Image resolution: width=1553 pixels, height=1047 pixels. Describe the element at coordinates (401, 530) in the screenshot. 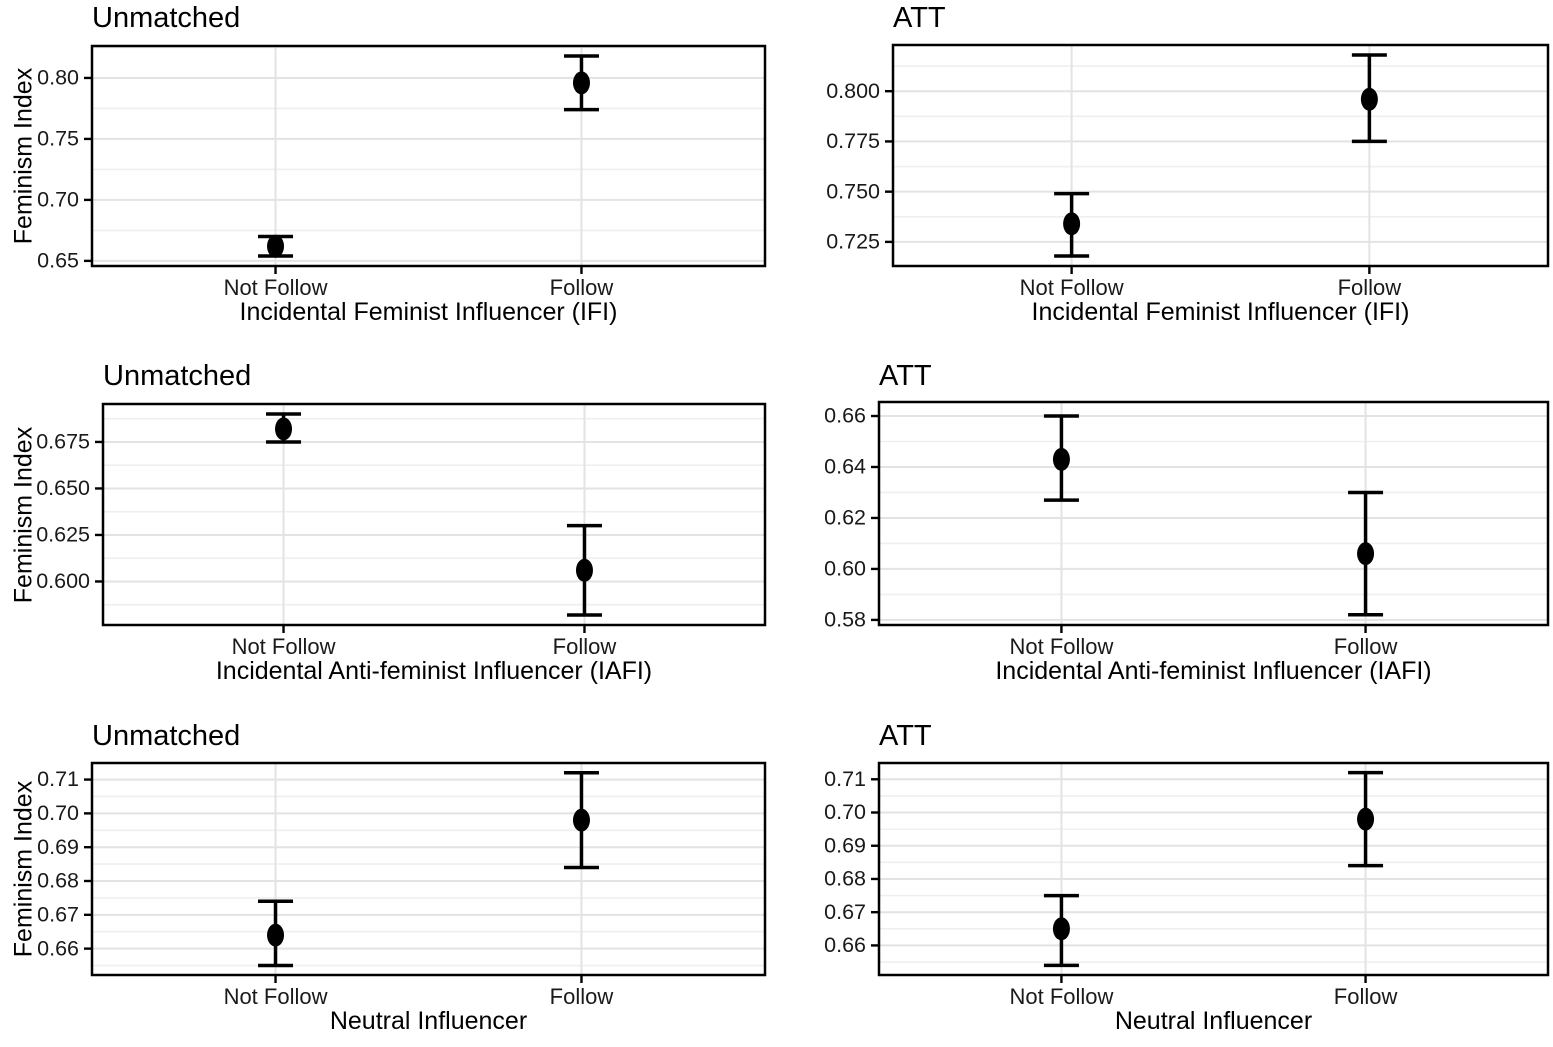

I see `plot-canvas-iafi-unmatched: 0.600 0.625 0.650 0.675 Not Follow Follow` at that location.